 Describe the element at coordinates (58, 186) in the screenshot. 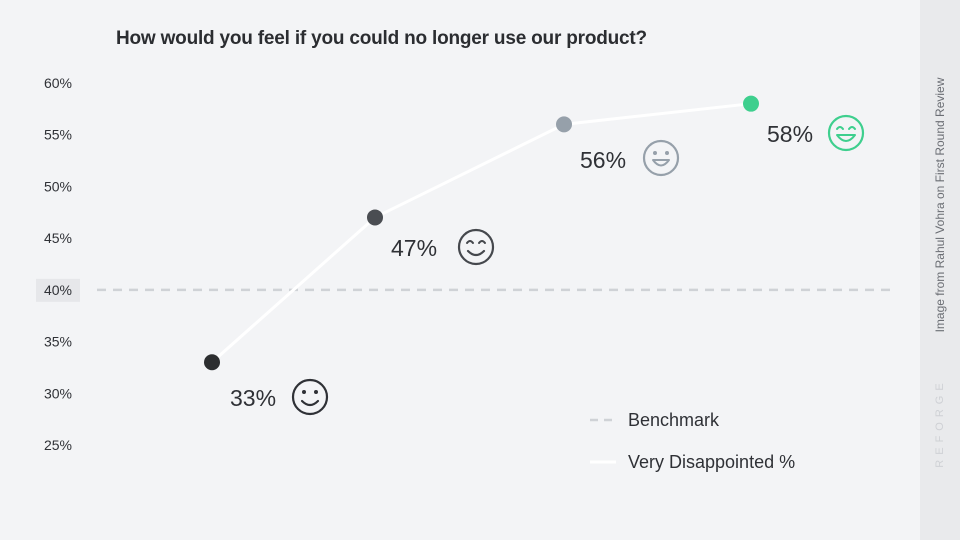

I see `y-tick-label: 50%` at that location.